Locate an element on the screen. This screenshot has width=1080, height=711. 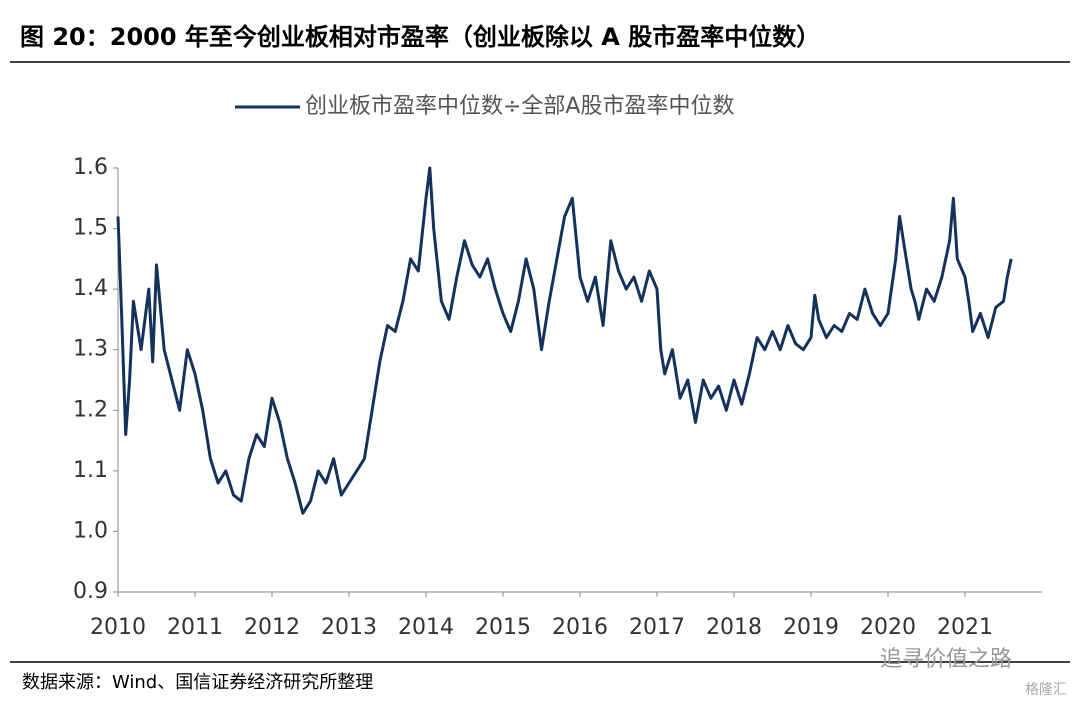
x-tick-label: 2018 is located at coordinates (734, 627).